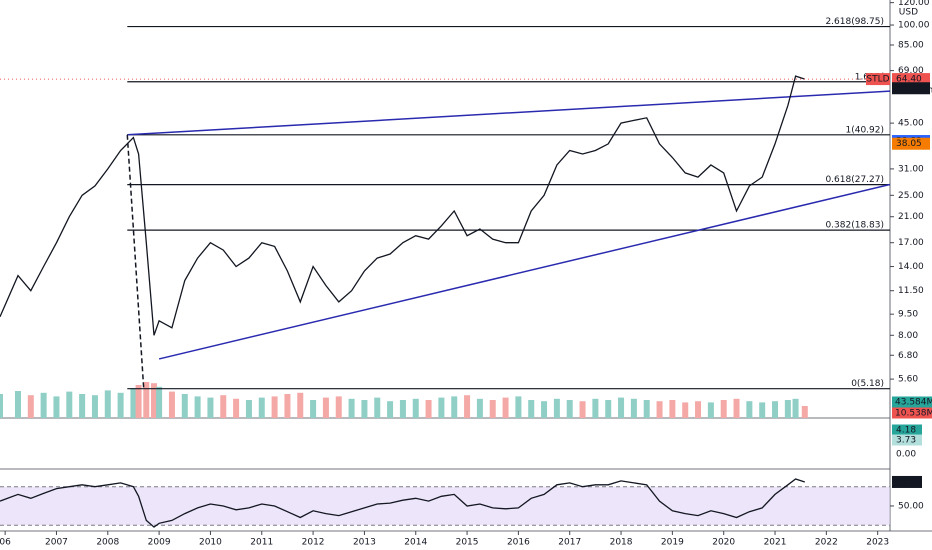 This screenshot has width=932, height=550. I want to click on fib-label: 0.618(27.27), so click(854, 180).